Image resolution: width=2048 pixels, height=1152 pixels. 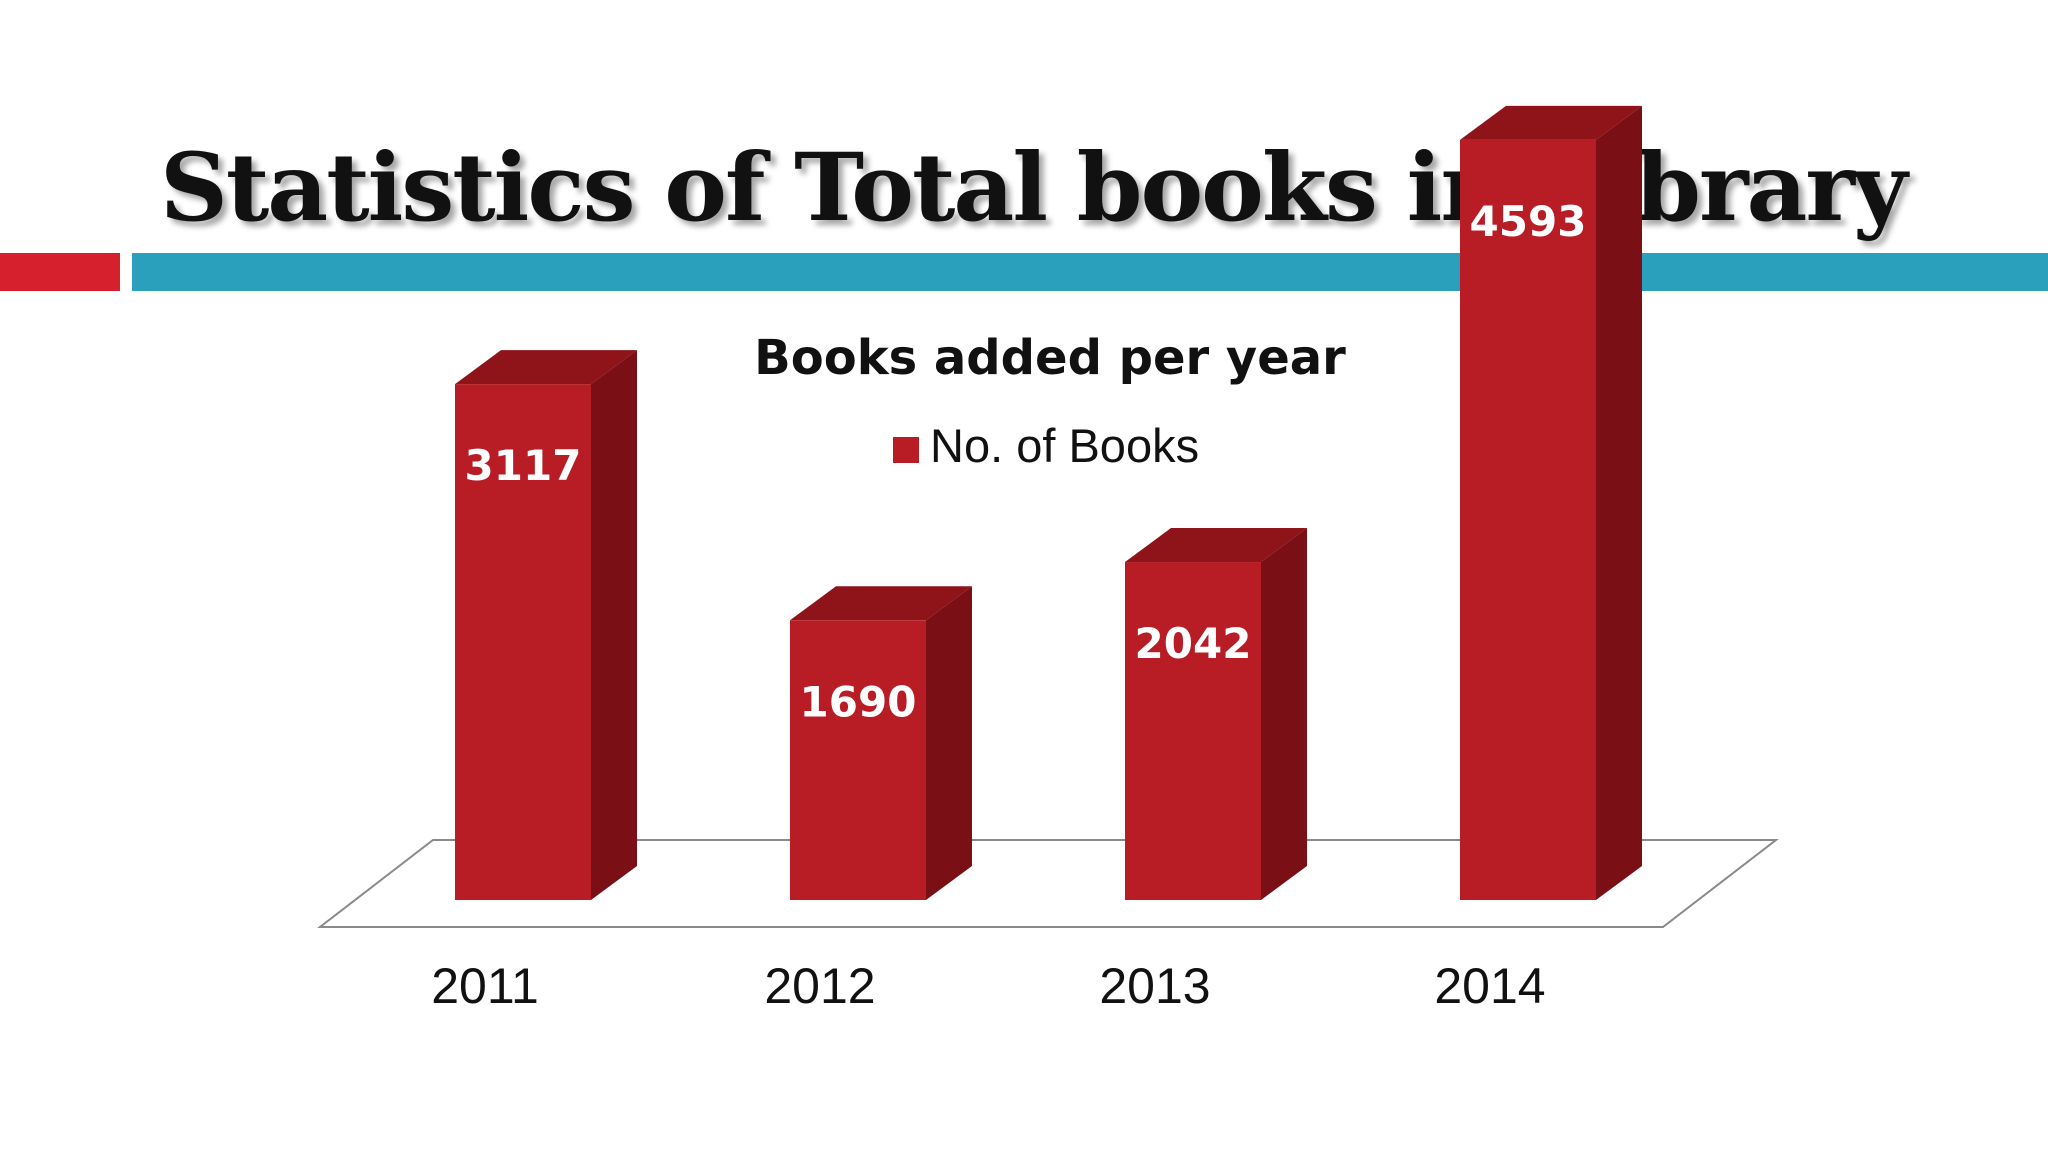 I want to click on bar-2014: 4593, so click(x=1551, y=502).